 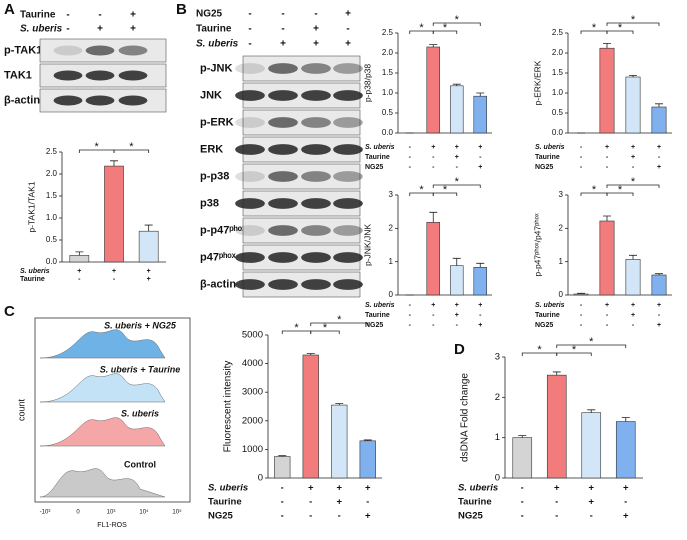 What do you see at coordinates (252, 335) in the screenshot?
I see `y-tick-label: 5000` at bounding box center [252, 335].